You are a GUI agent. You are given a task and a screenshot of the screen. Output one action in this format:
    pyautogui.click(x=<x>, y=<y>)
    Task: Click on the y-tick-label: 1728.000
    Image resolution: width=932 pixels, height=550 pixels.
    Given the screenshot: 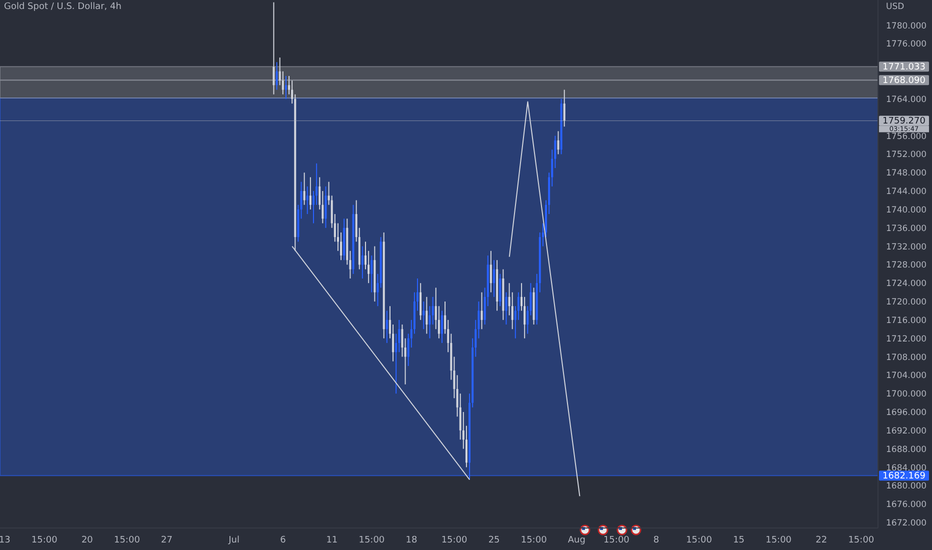 What is the action you would take?
    pyautogui.click(x=906, y=265)
    